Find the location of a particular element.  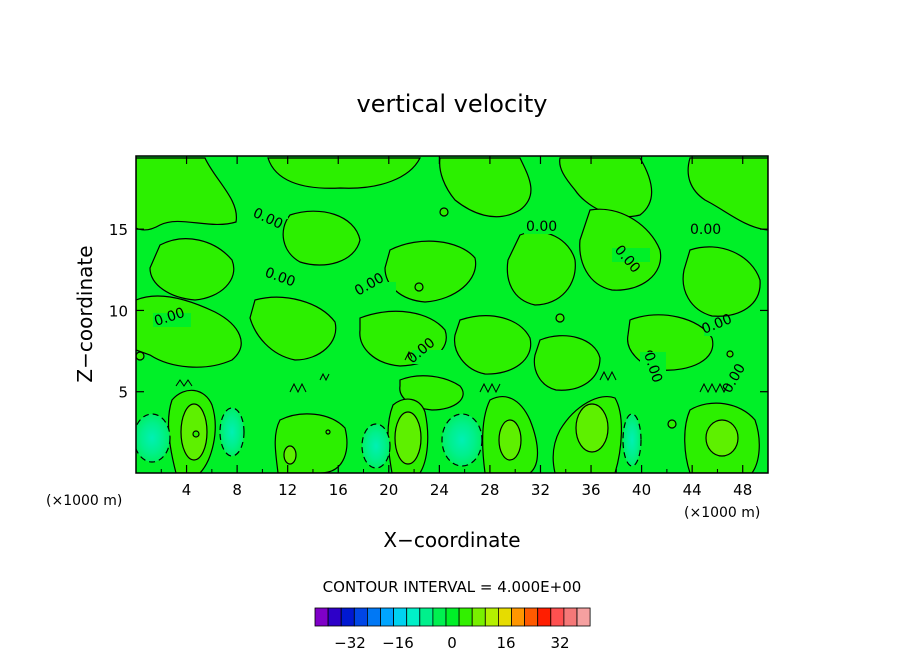

x-axis-label: X−coordinate is located at coordinates (451, 540).